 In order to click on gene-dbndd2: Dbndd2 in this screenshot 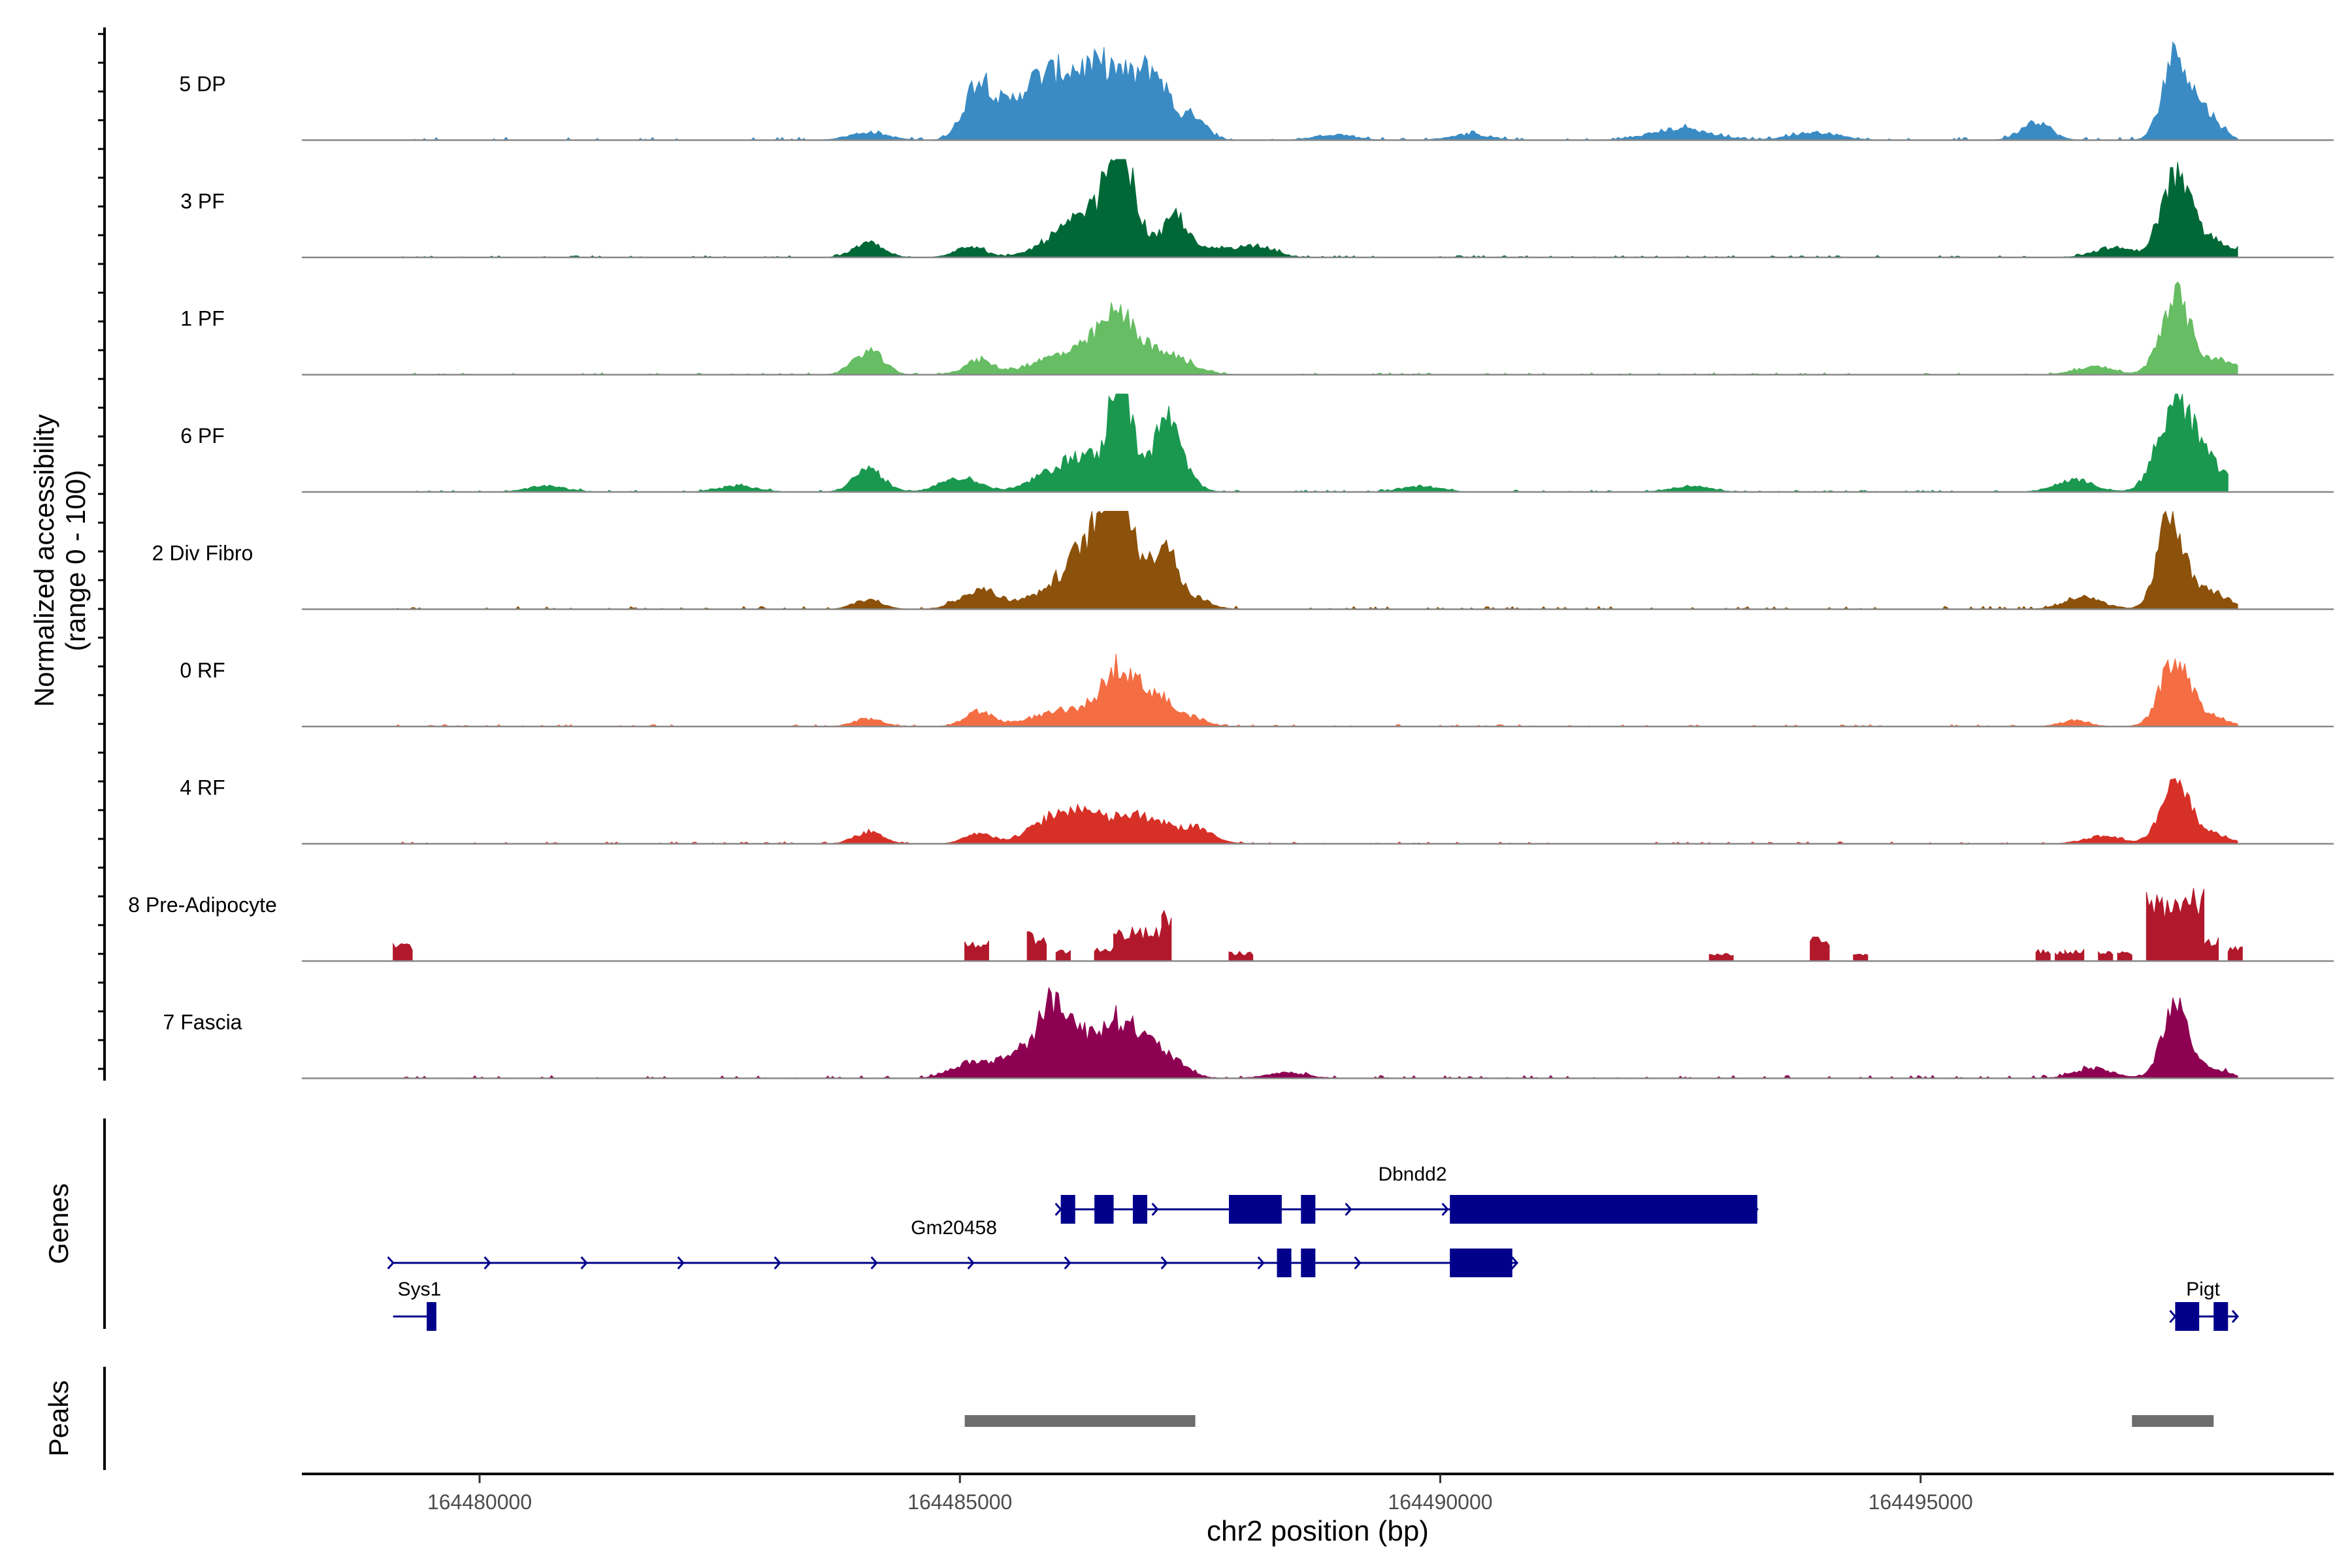, I will do `click(1406, 1194)`.